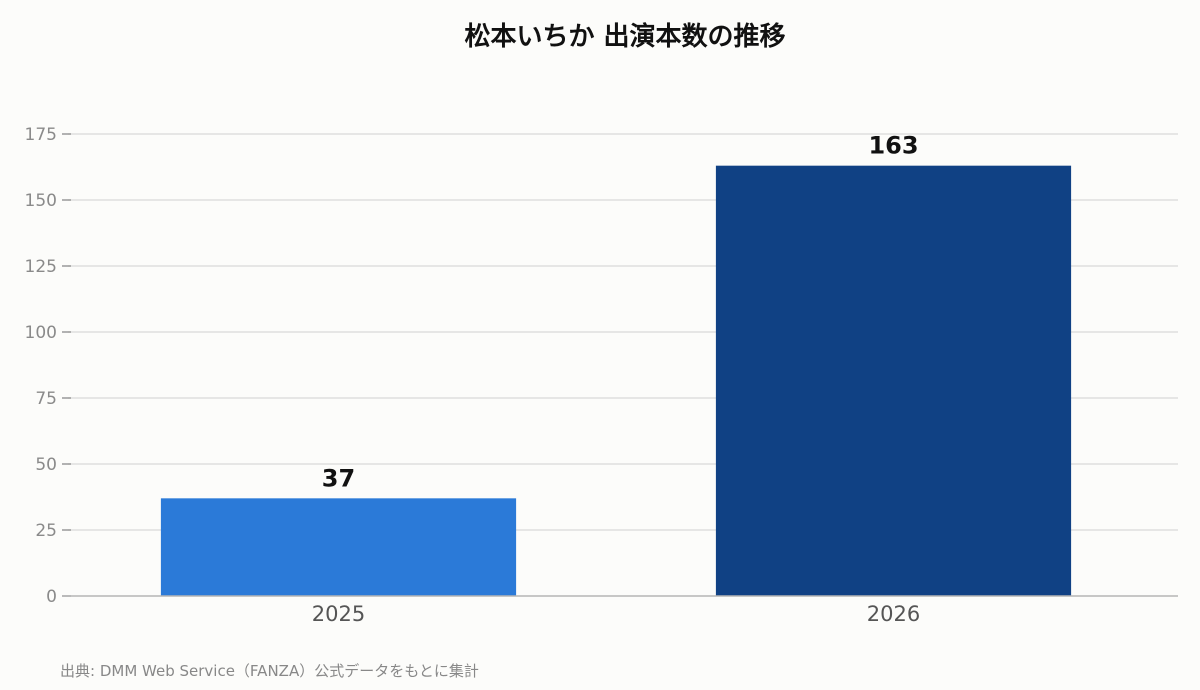  What do you see at coordinates (269, 671) in the screenshot?
I see `source-note: 出典: DMM Web Service（FANZA）公式データをもとに集計` at bounding box center [269, 671].